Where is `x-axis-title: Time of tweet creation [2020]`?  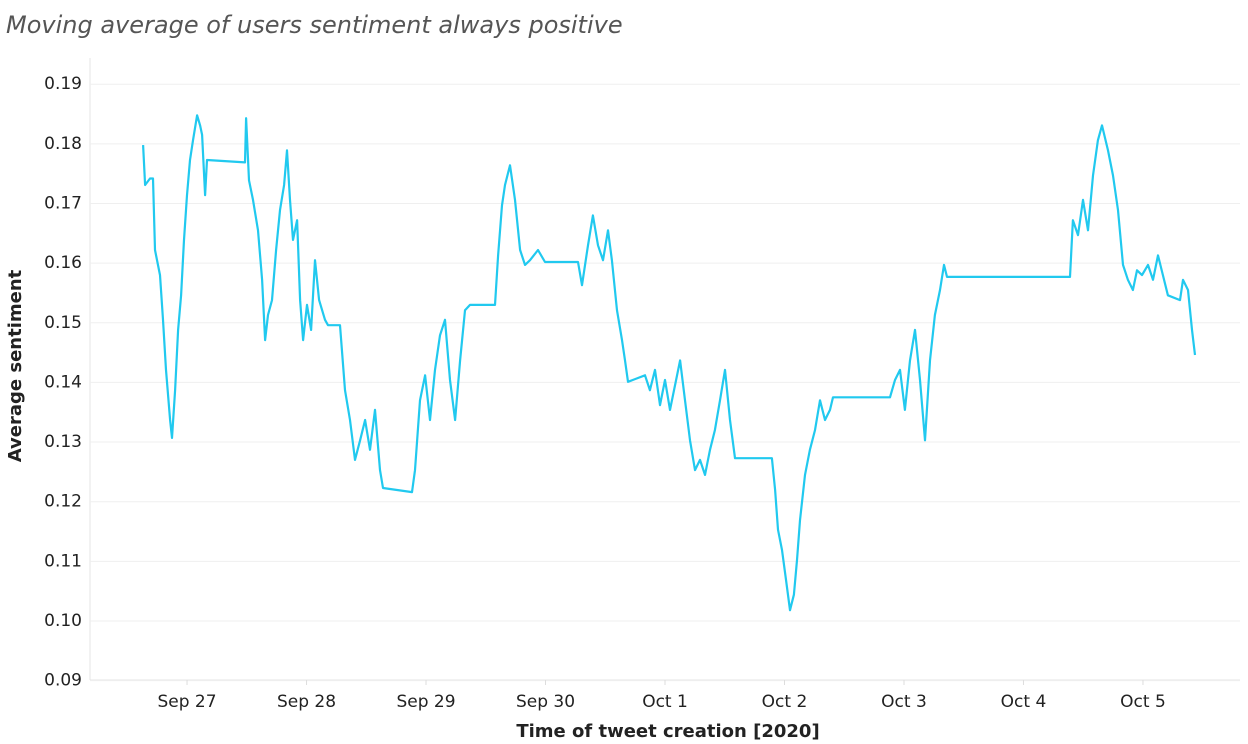 x-axis-title: Time of tweet creation [2020] is located at coordinates (667, 731).